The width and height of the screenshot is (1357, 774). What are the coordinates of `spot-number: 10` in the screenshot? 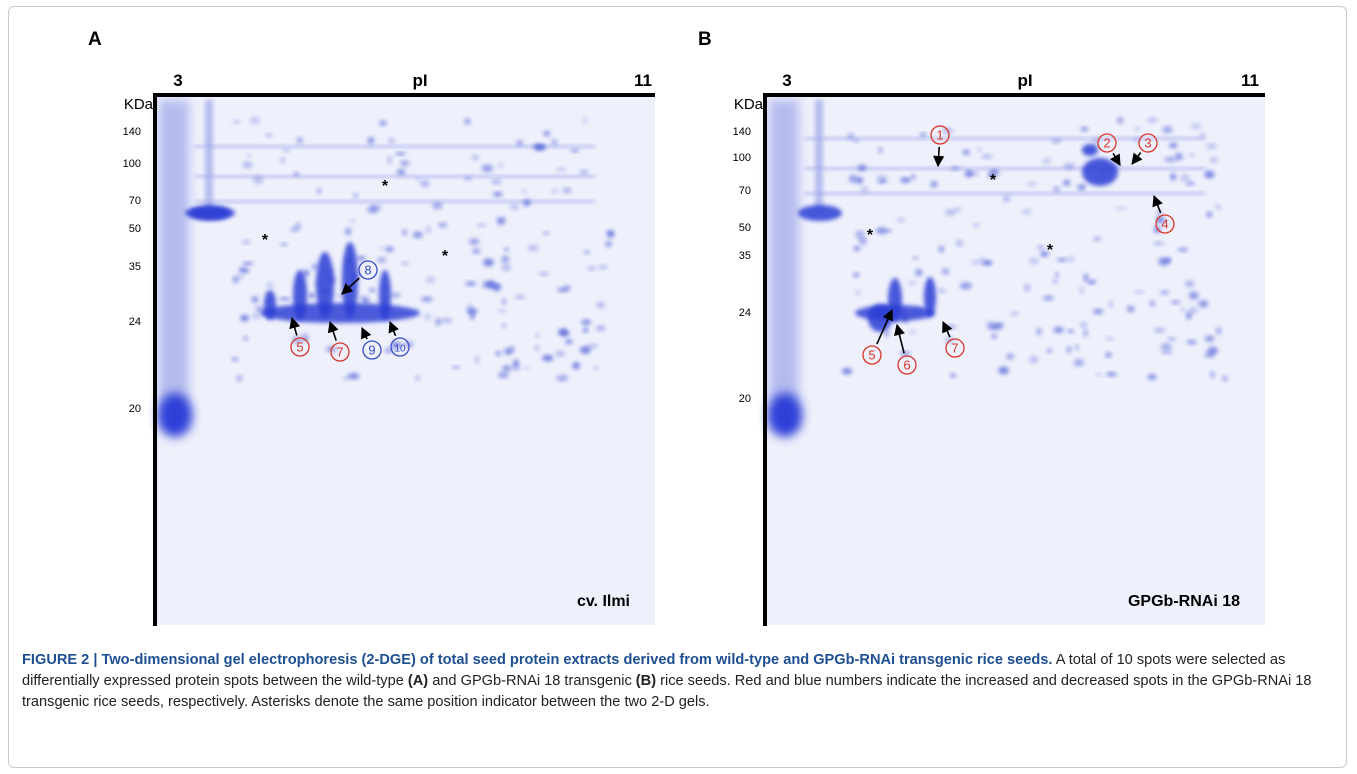 It's located at (400, 349).